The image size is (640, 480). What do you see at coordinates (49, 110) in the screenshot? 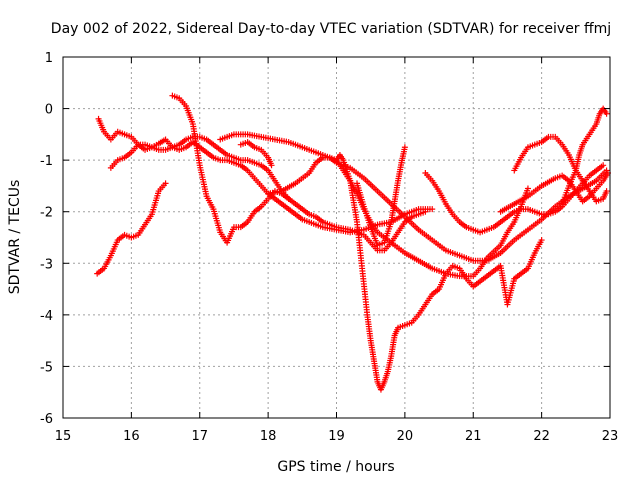
I see `y-tick-label: 0` at bounding box center [49, 110].